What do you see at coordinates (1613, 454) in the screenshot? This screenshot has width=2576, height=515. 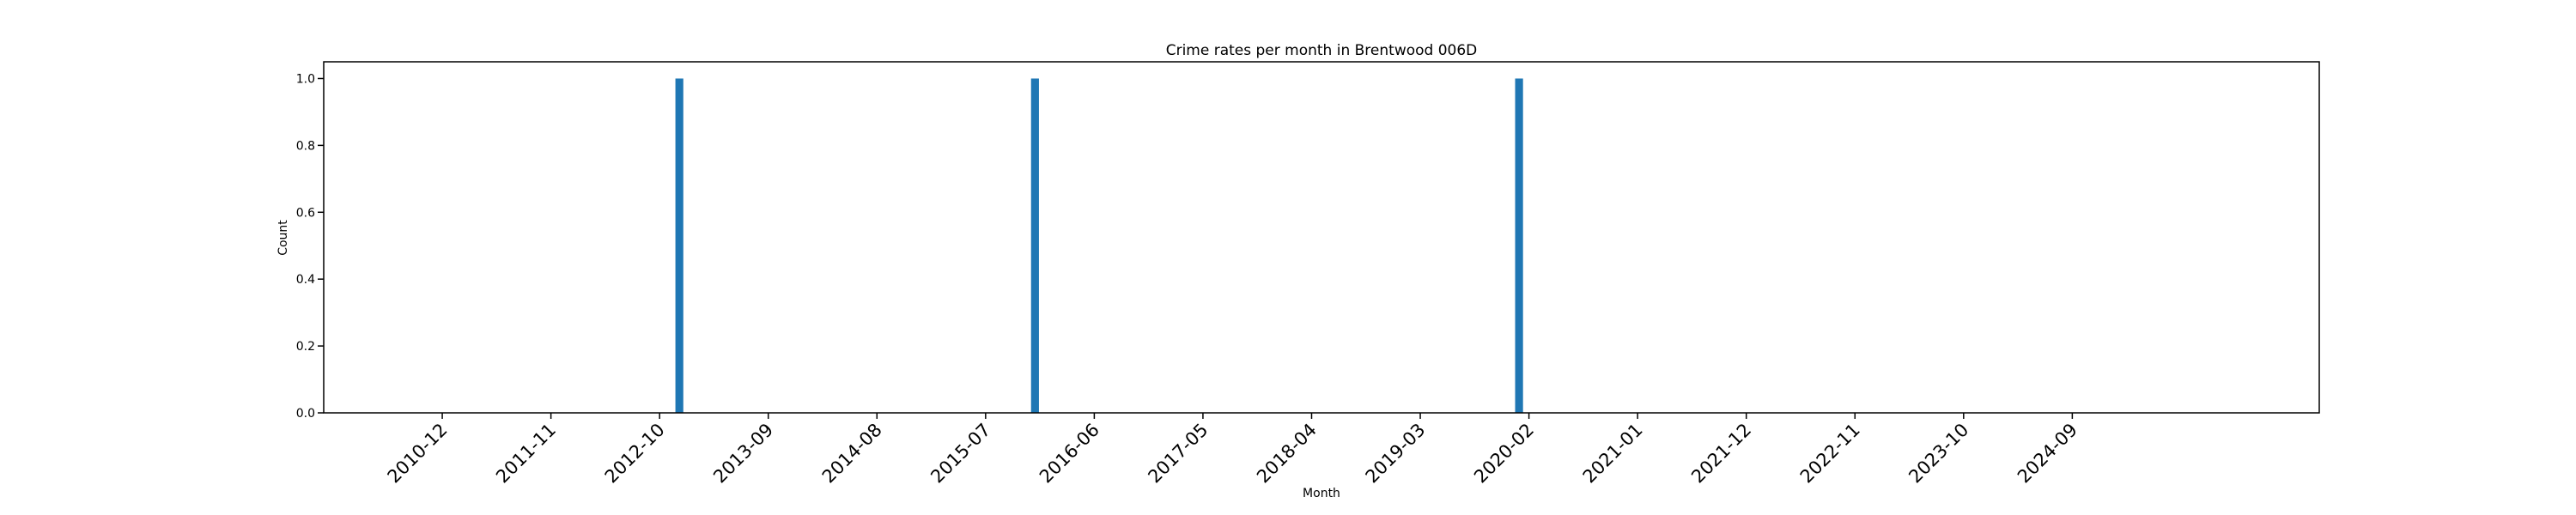 I see `x-tick-label: 2021-01` at bounding box center [1613, 454].